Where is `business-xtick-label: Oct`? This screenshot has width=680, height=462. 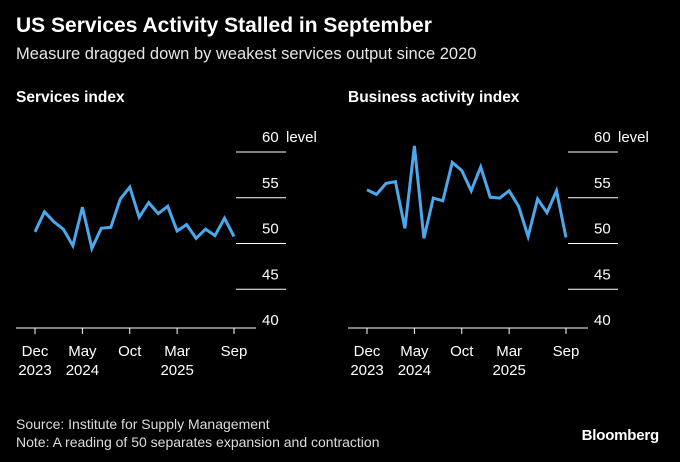
business-xtick-label: Oct is located at coordinates (462, 351).